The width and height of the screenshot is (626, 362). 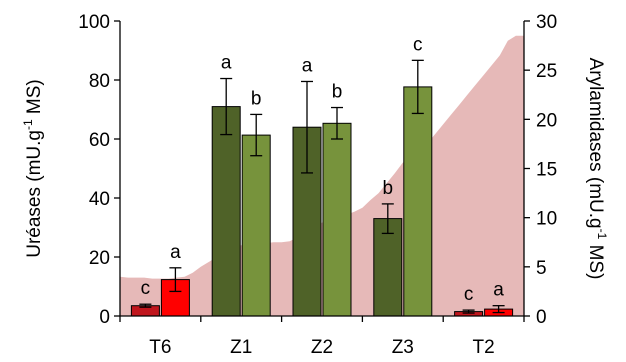 I want to click on left-tick-label: 0, so click(x=104, y=317).